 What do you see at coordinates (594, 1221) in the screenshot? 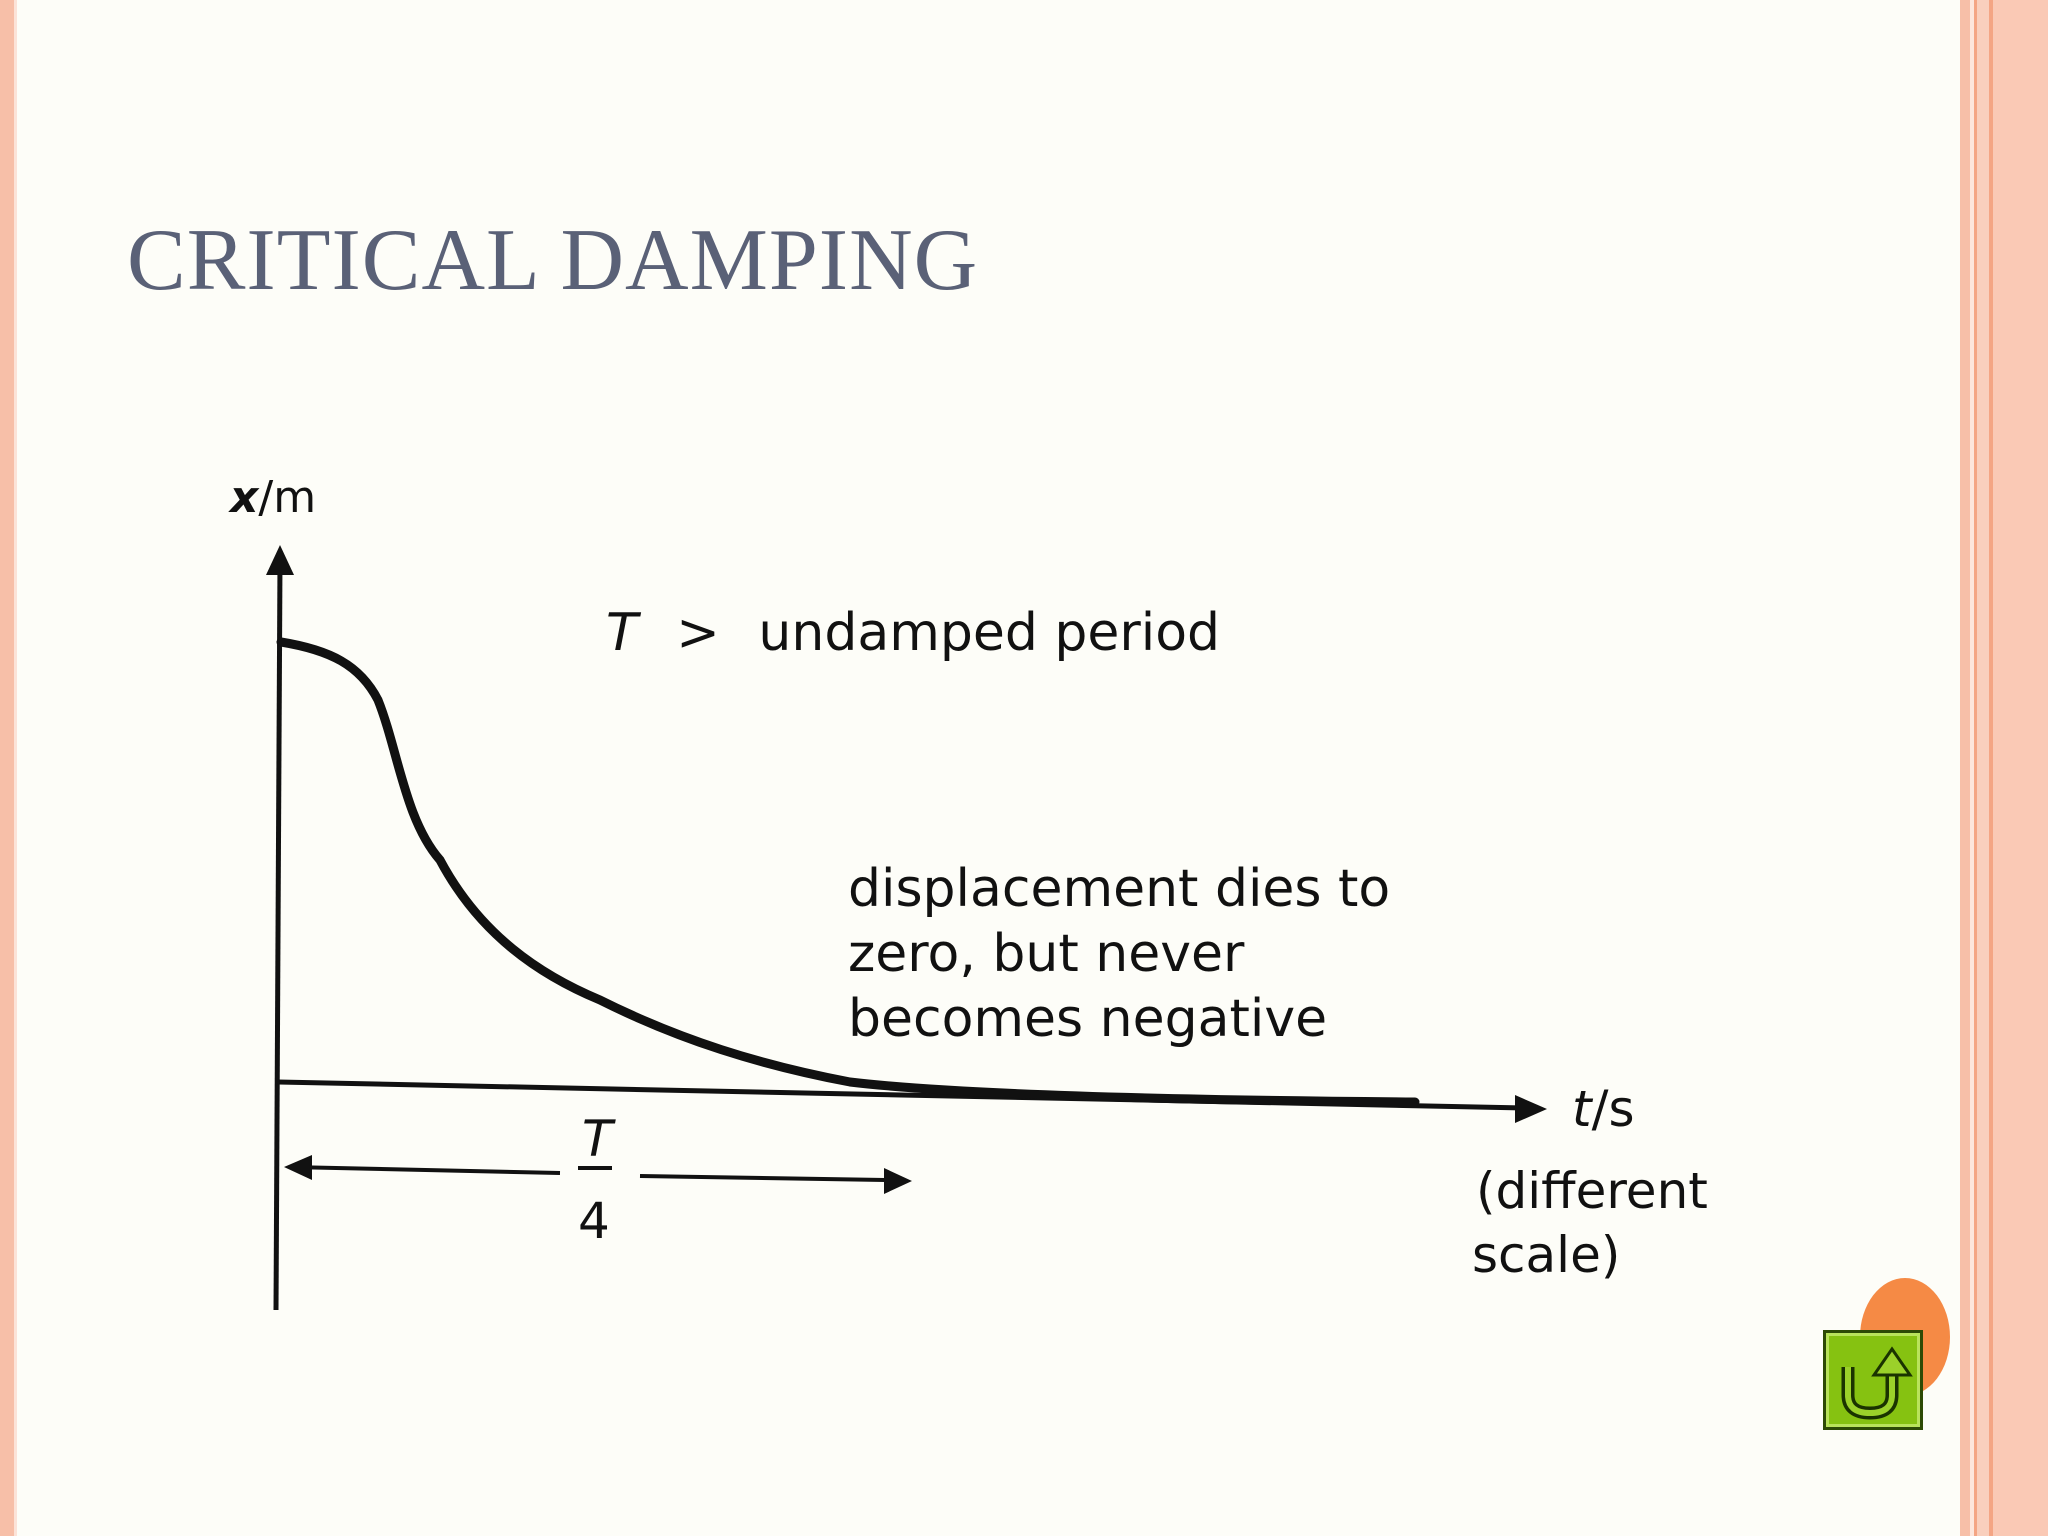
I see `interval-denominator: 4` at bounding box center [594, 1221].